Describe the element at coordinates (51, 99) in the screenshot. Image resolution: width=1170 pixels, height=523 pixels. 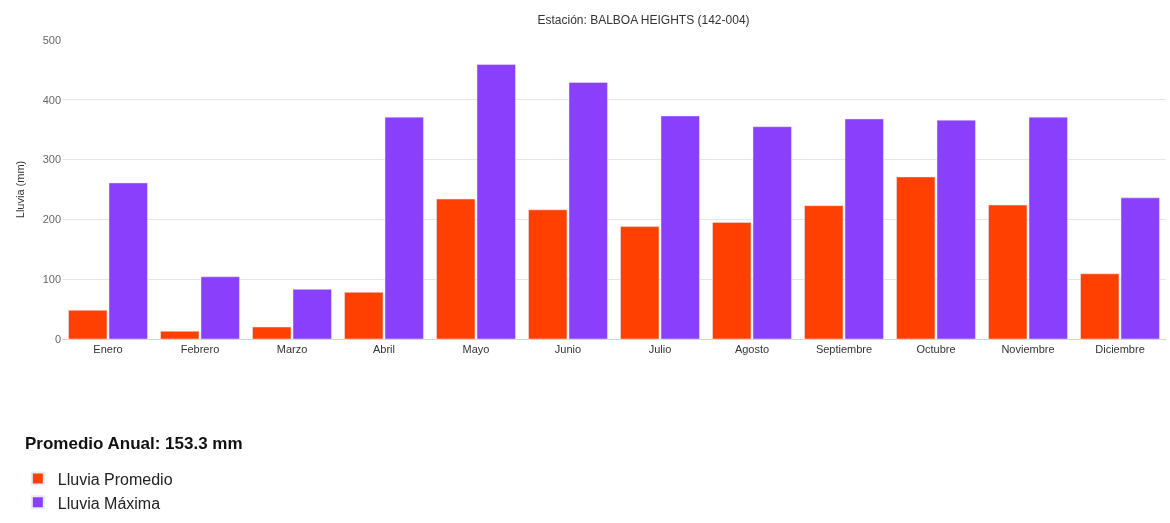
I see `y-tick-label: 400` at that location.